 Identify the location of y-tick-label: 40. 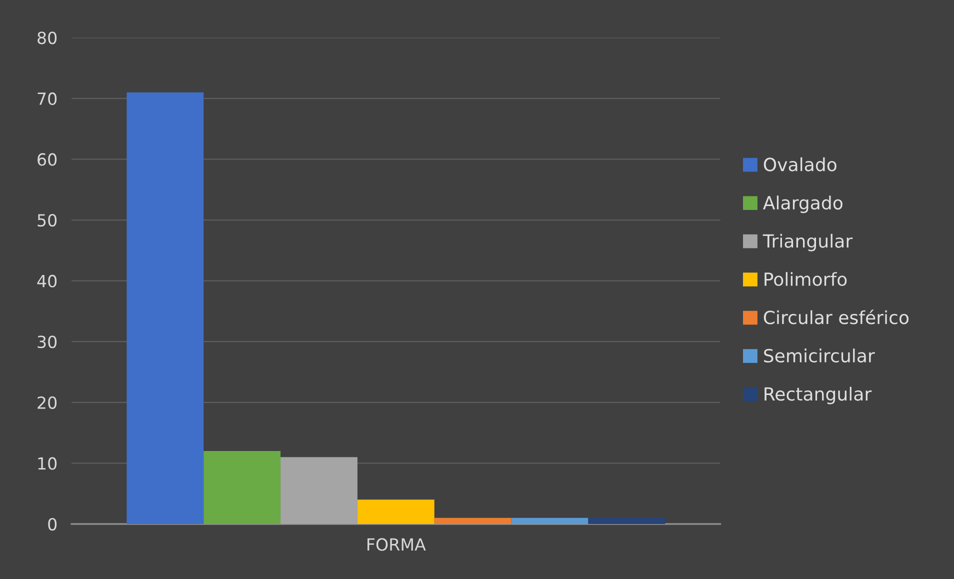
(47, 281).